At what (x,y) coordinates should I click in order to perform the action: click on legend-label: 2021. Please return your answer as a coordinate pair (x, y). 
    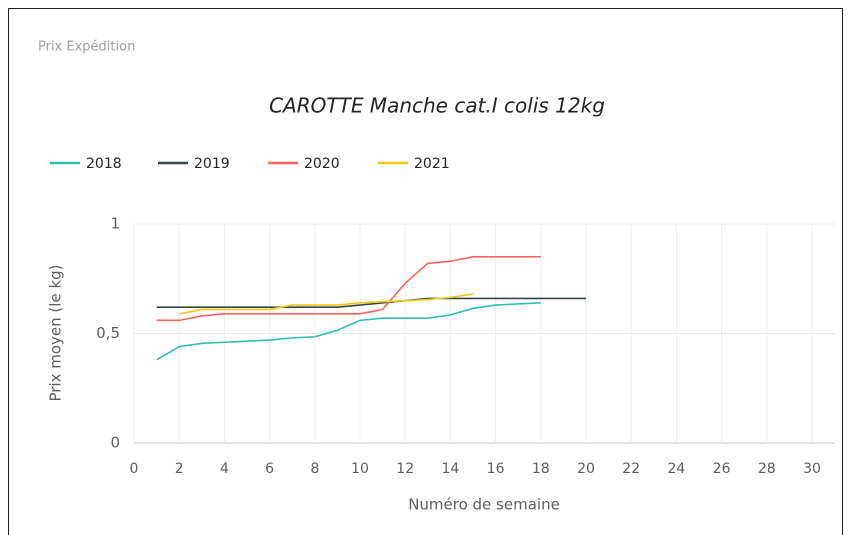
    Looking at the image, I should click on (432, 164).